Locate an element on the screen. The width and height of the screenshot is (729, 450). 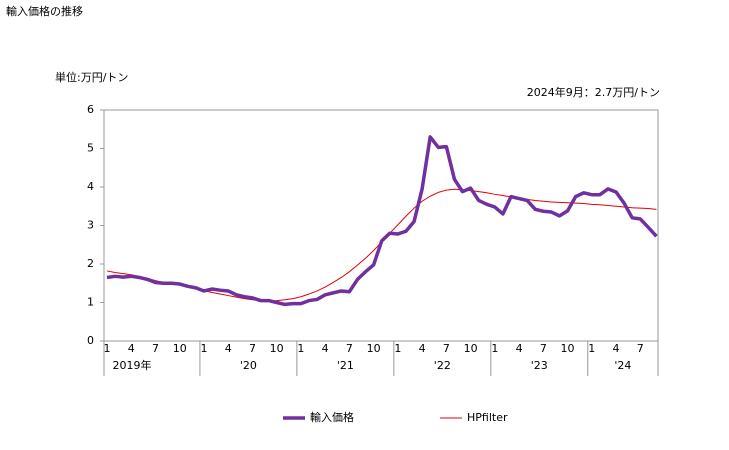
legend-label: HPfilter is located at coordinates (487, 417).